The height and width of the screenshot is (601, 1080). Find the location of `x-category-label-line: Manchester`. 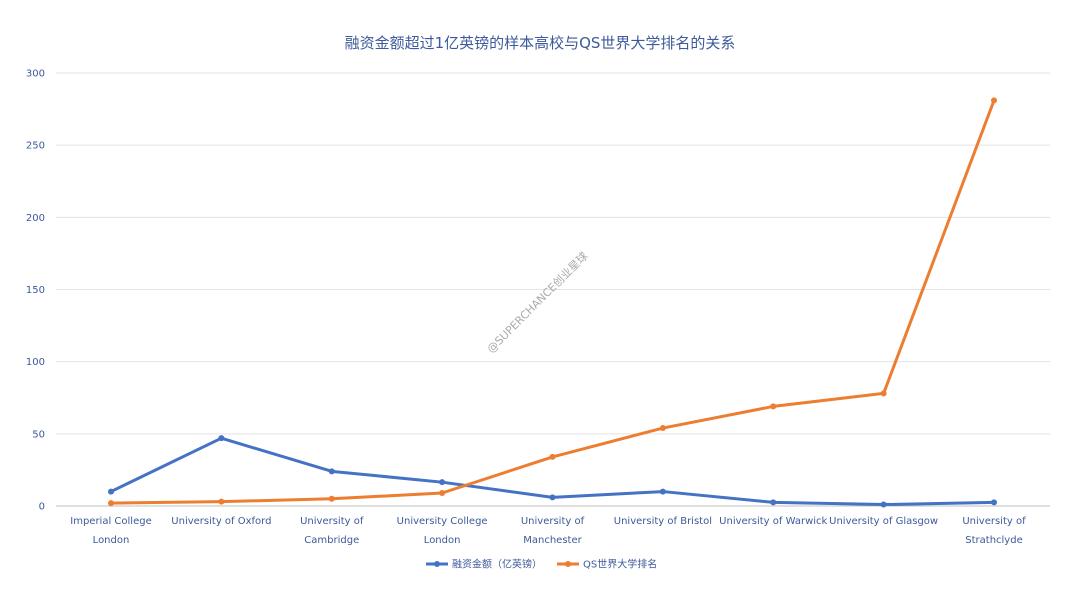

x-category-label-line: Manchester is located at coordinates (552, 540).